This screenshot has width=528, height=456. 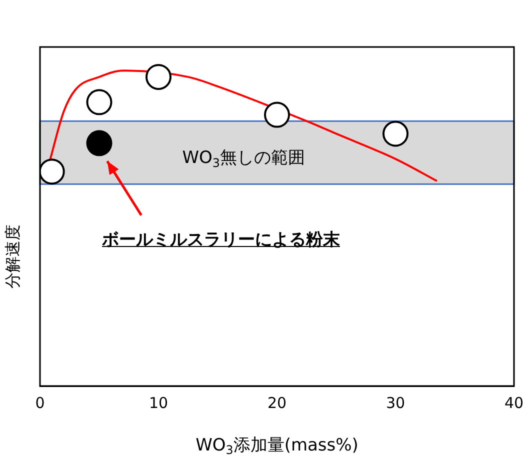 I want to click on annotation: ボールミルスラリーによる粉末, so click(x=221, y=240).